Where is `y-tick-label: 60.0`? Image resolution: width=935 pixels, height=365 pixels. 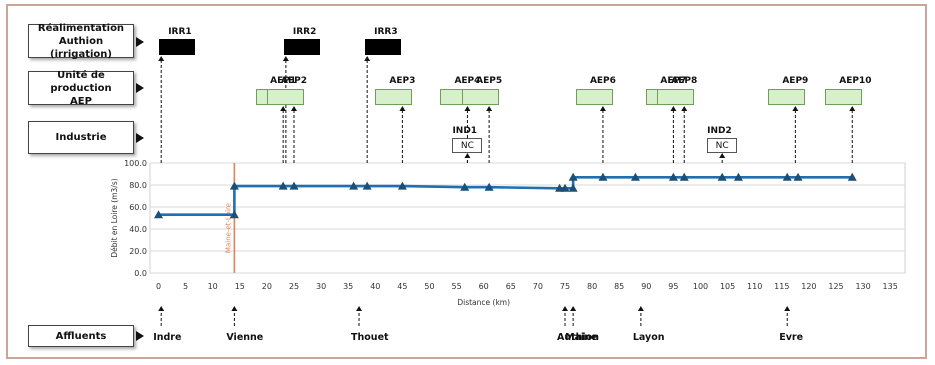
y-tick-label: 60.0 is located at coordinates (138, 207).